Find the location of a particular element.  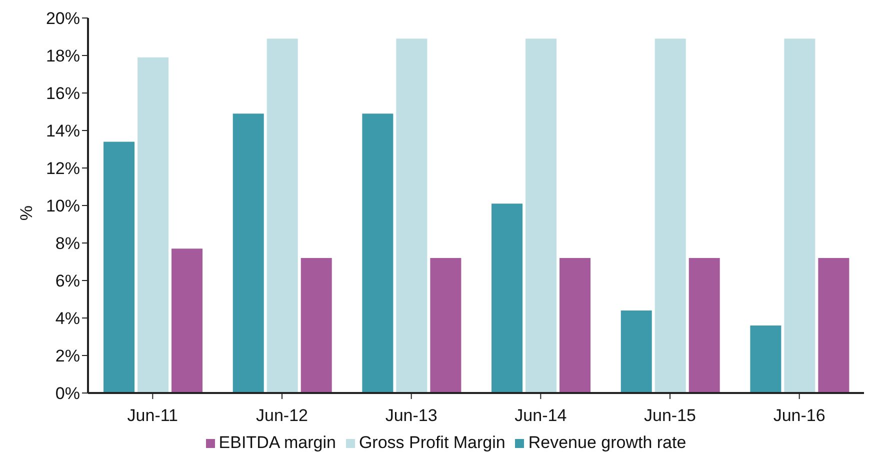

x-tick-label: Jun-11 is located at coordinates (152, 416).